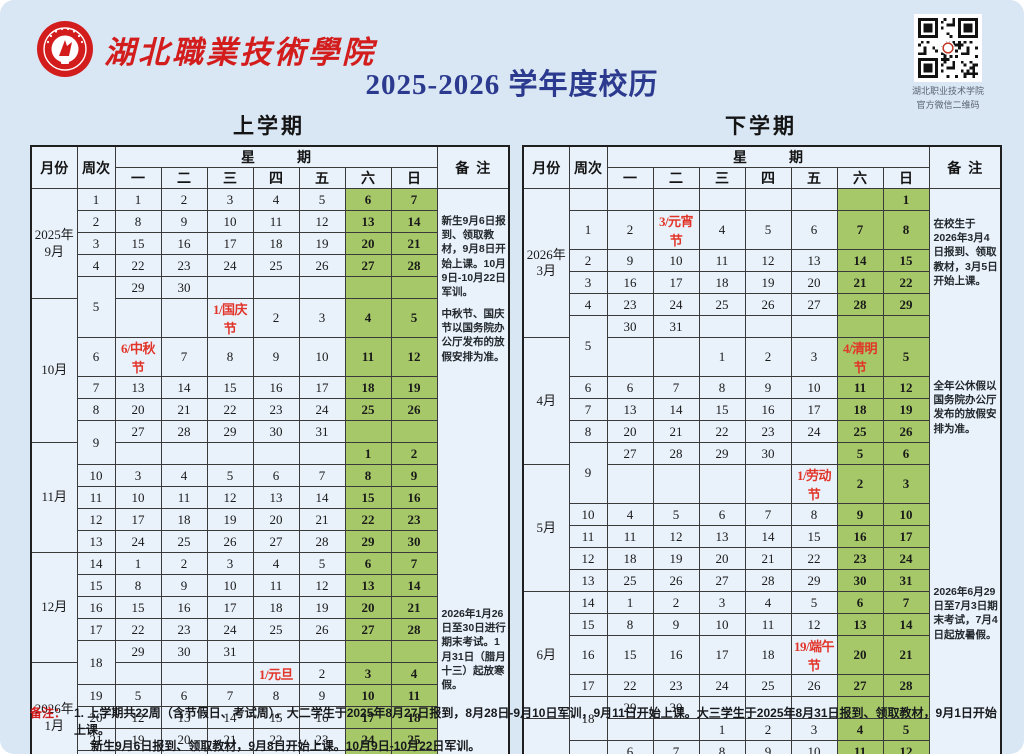 This screenshot has height=754, width=1024. What do you see at coordinates (138, 607) in the screenshot?
I see `day-cell: 15` at bounding box center [138, 607].